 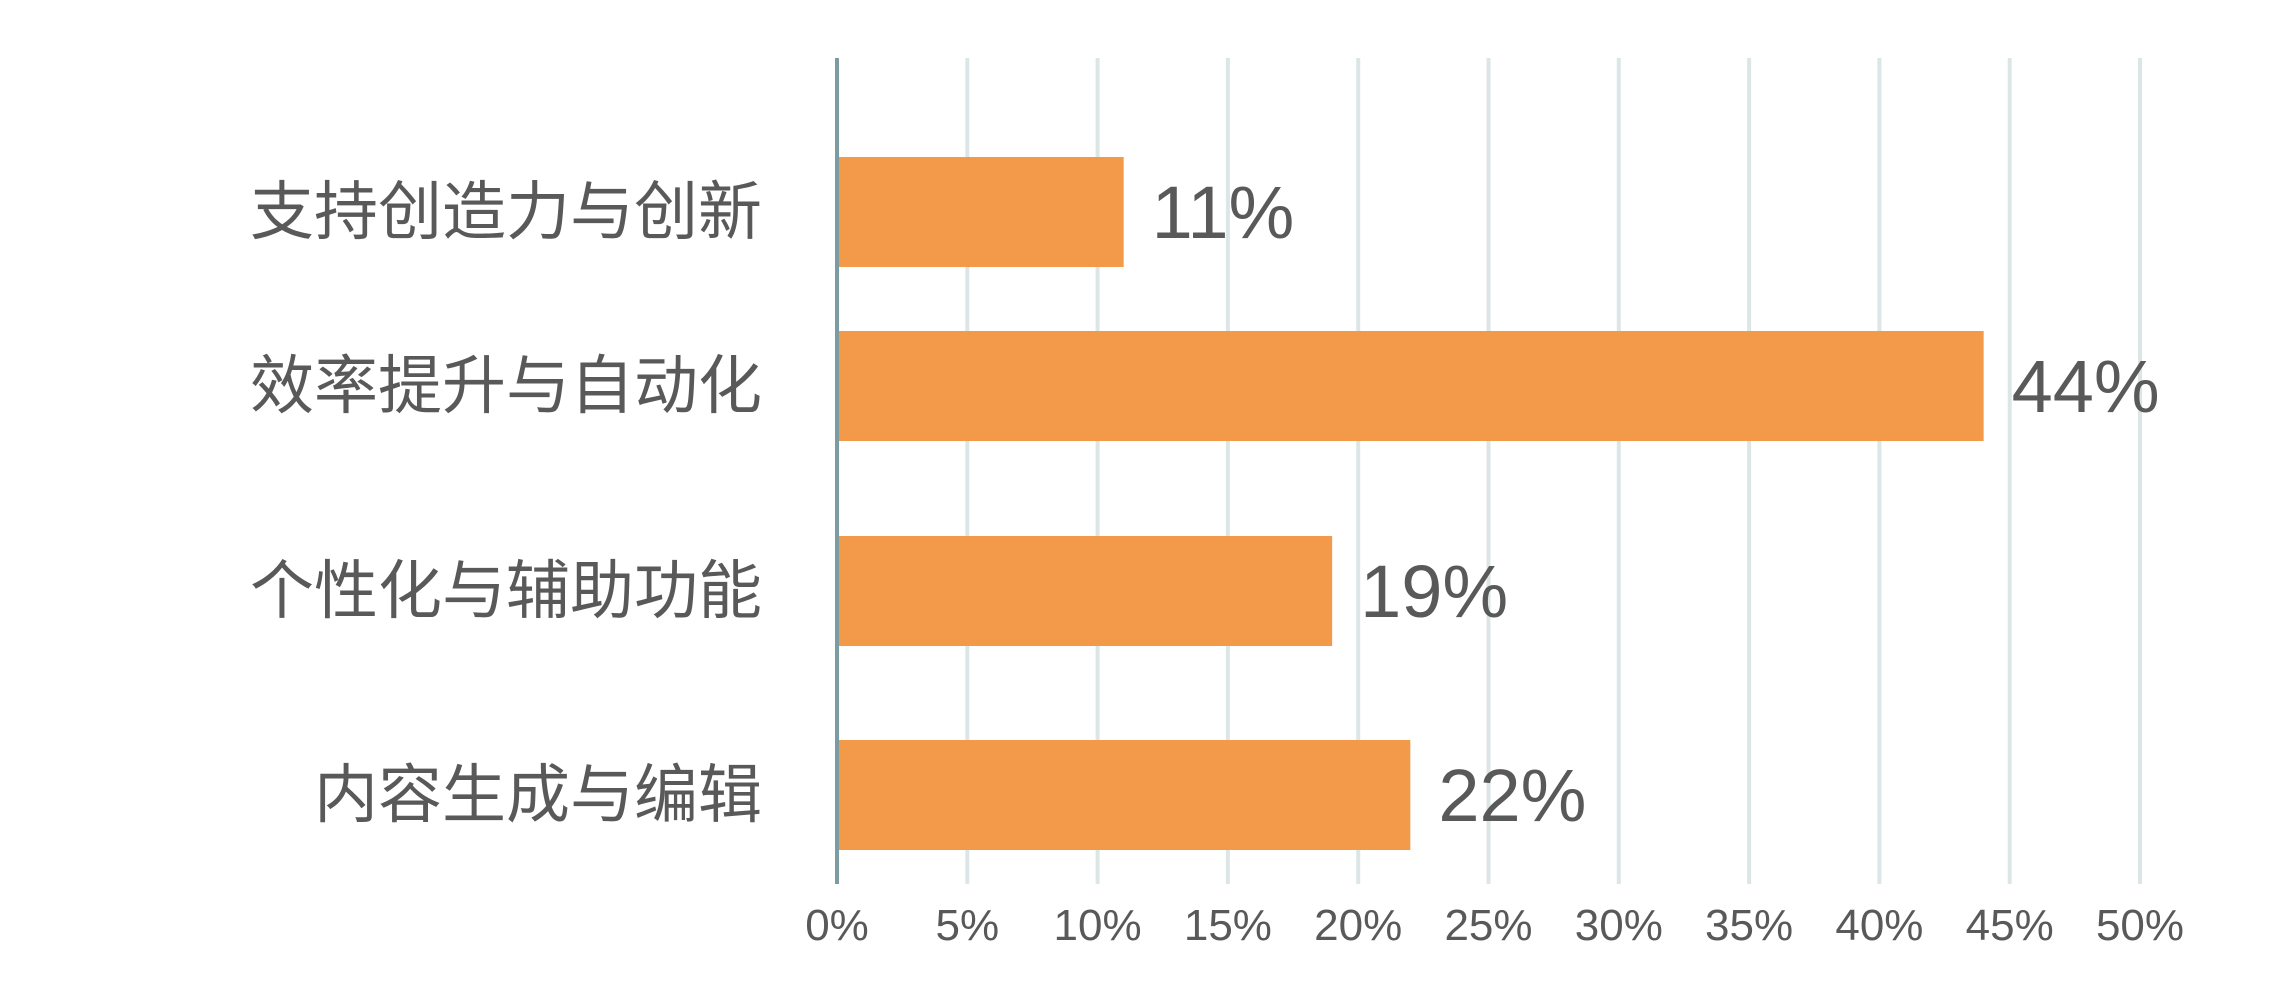 I want to click on x-tick-label: 45%, so click(x=2010, y=925).